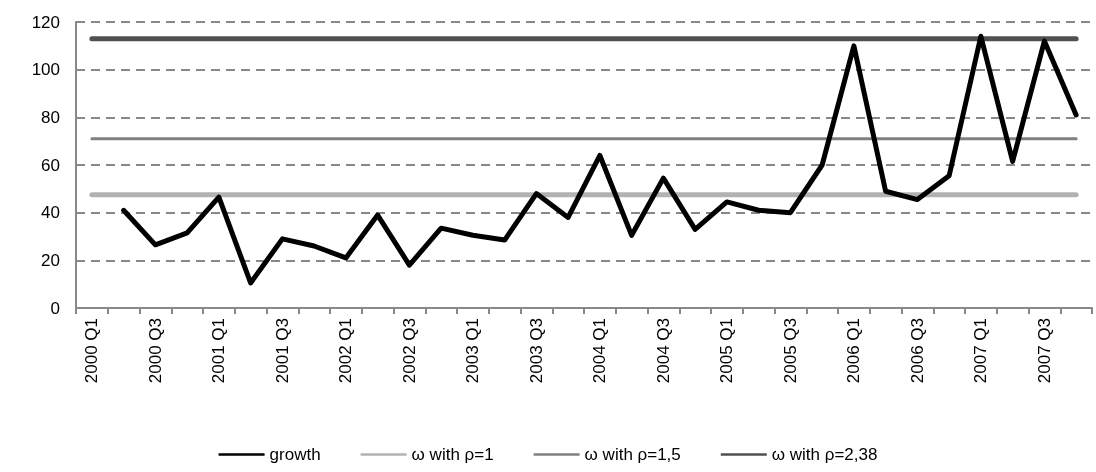 The image size is (1096, 472). I want to click on x-tick-label: 2007 Q1, so click(981, 351).